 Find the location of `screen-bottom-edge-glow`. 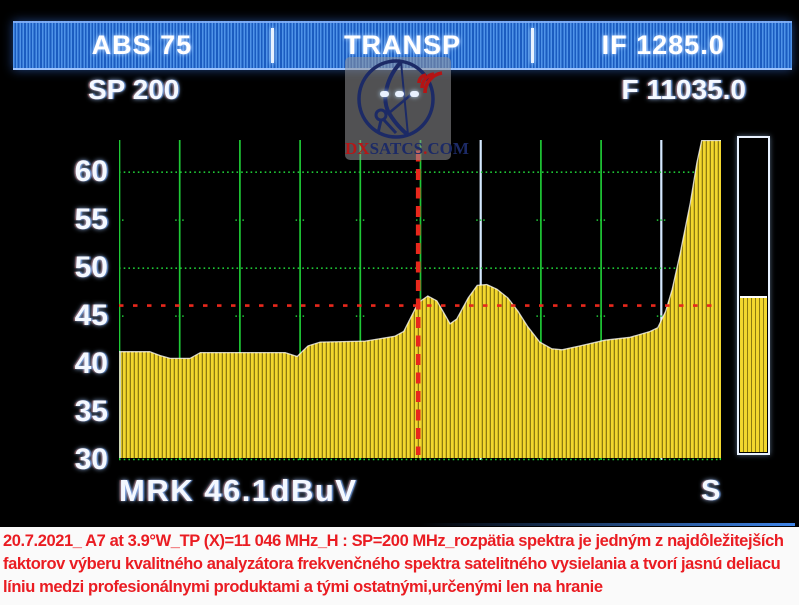

screen-bottom-edge-glow is located at coordinates (607, 524).